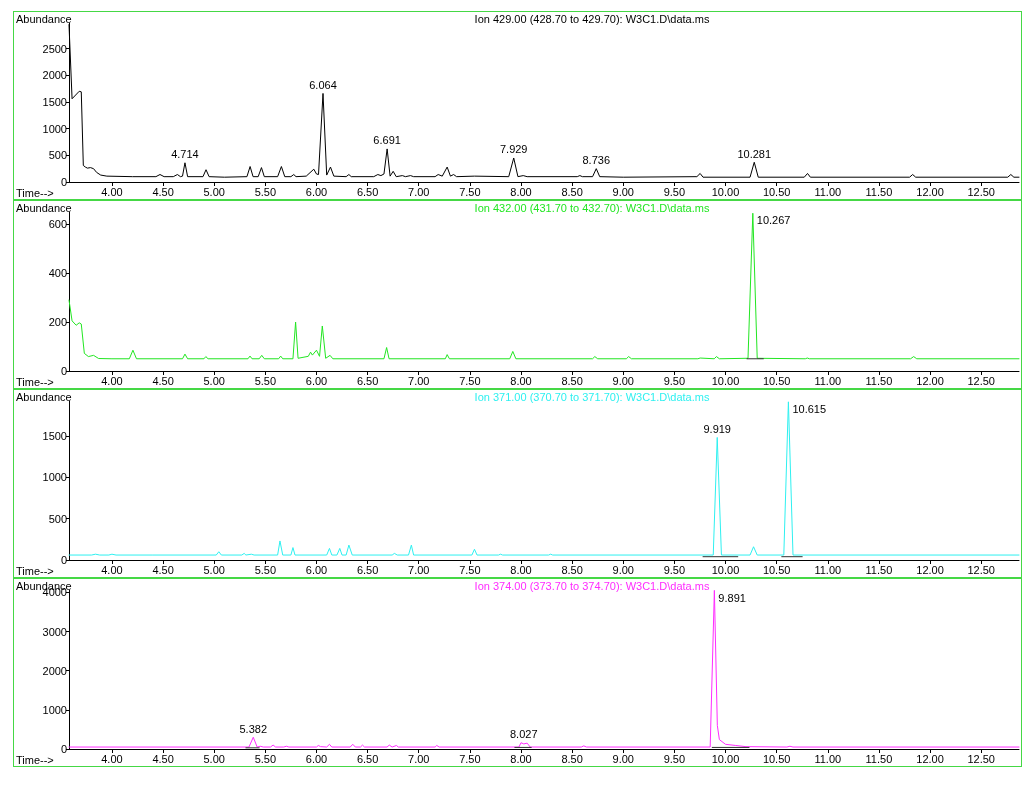  I want to click on y-tick-label: 200, so click(57, 322).